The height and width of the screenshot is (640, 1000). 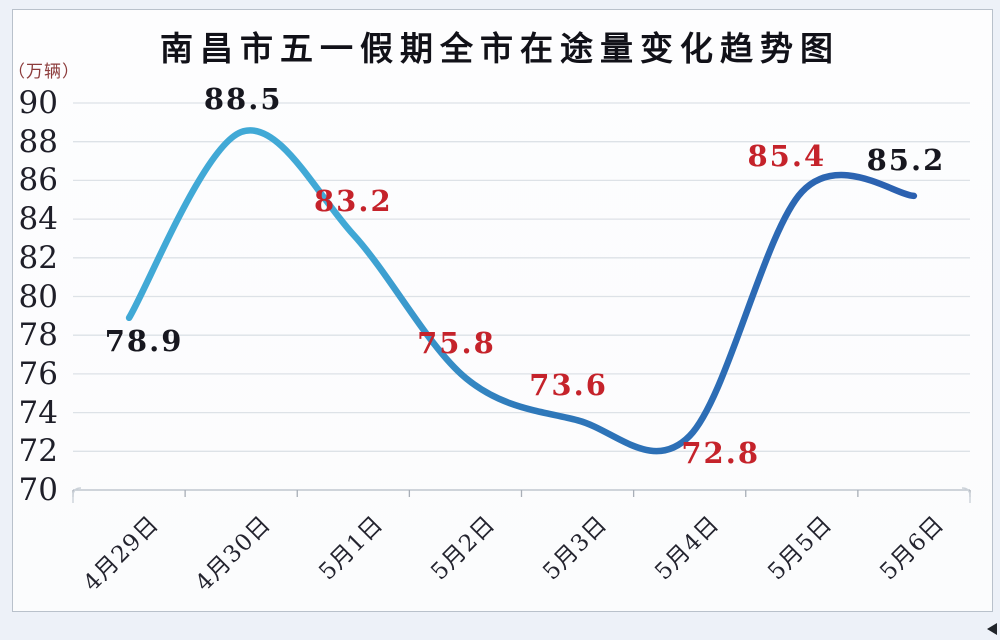 I want to click on y-tick-label: 84, so click(x=38, y=219).